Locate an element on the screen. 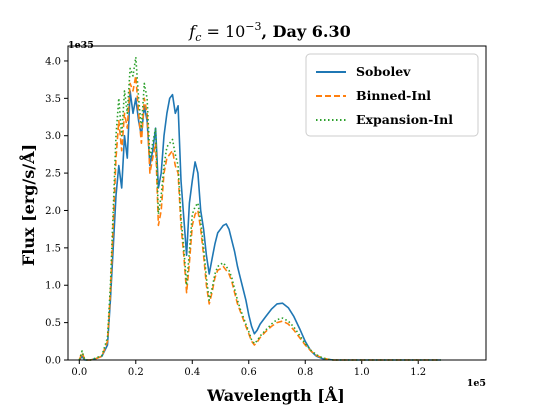  y-tick-label: 0.5 is located at coordinates (53, 323).